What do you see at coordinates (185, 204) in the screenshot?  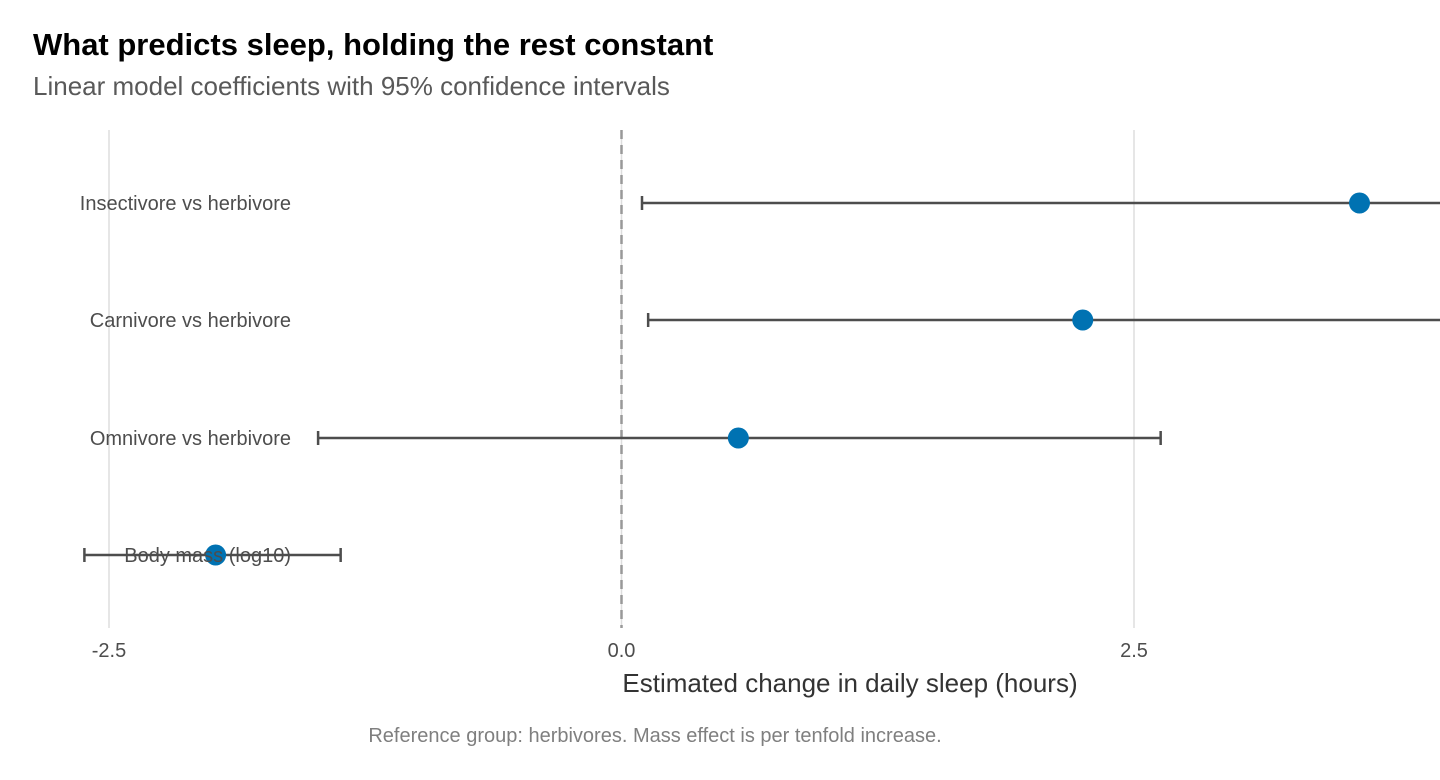 I see `y-category-label: Insectivore vs herbivore` at bounding box center [185, 204].